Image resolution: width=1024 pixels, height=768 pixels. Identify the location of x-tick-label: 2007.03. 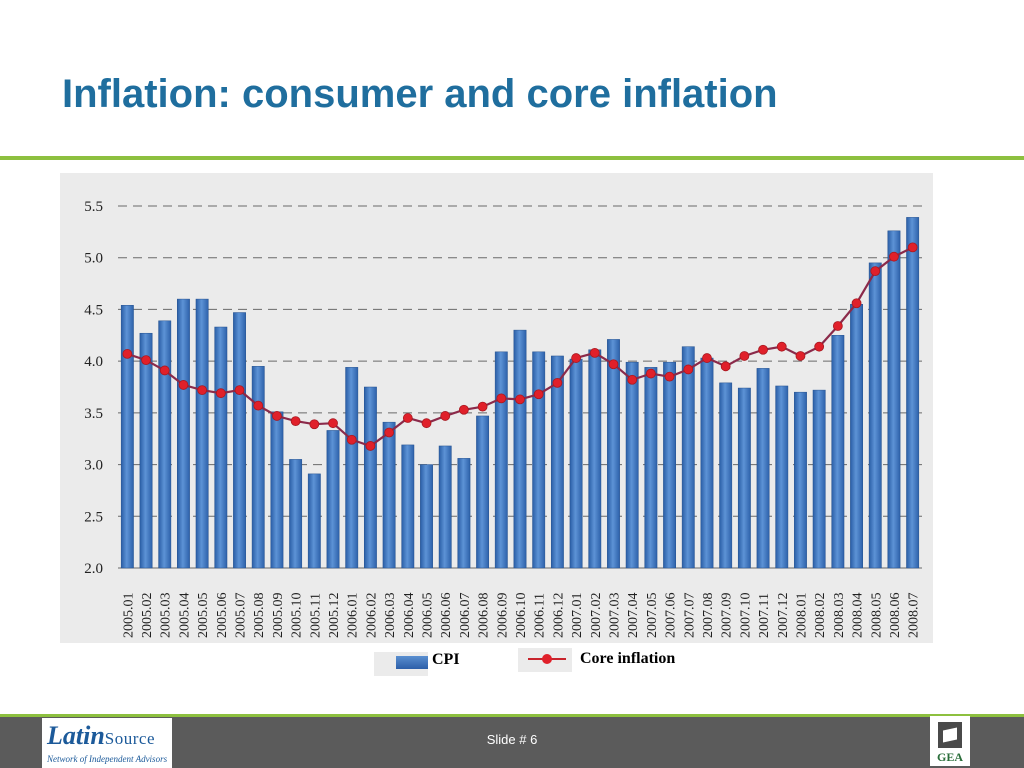
(614, 616).